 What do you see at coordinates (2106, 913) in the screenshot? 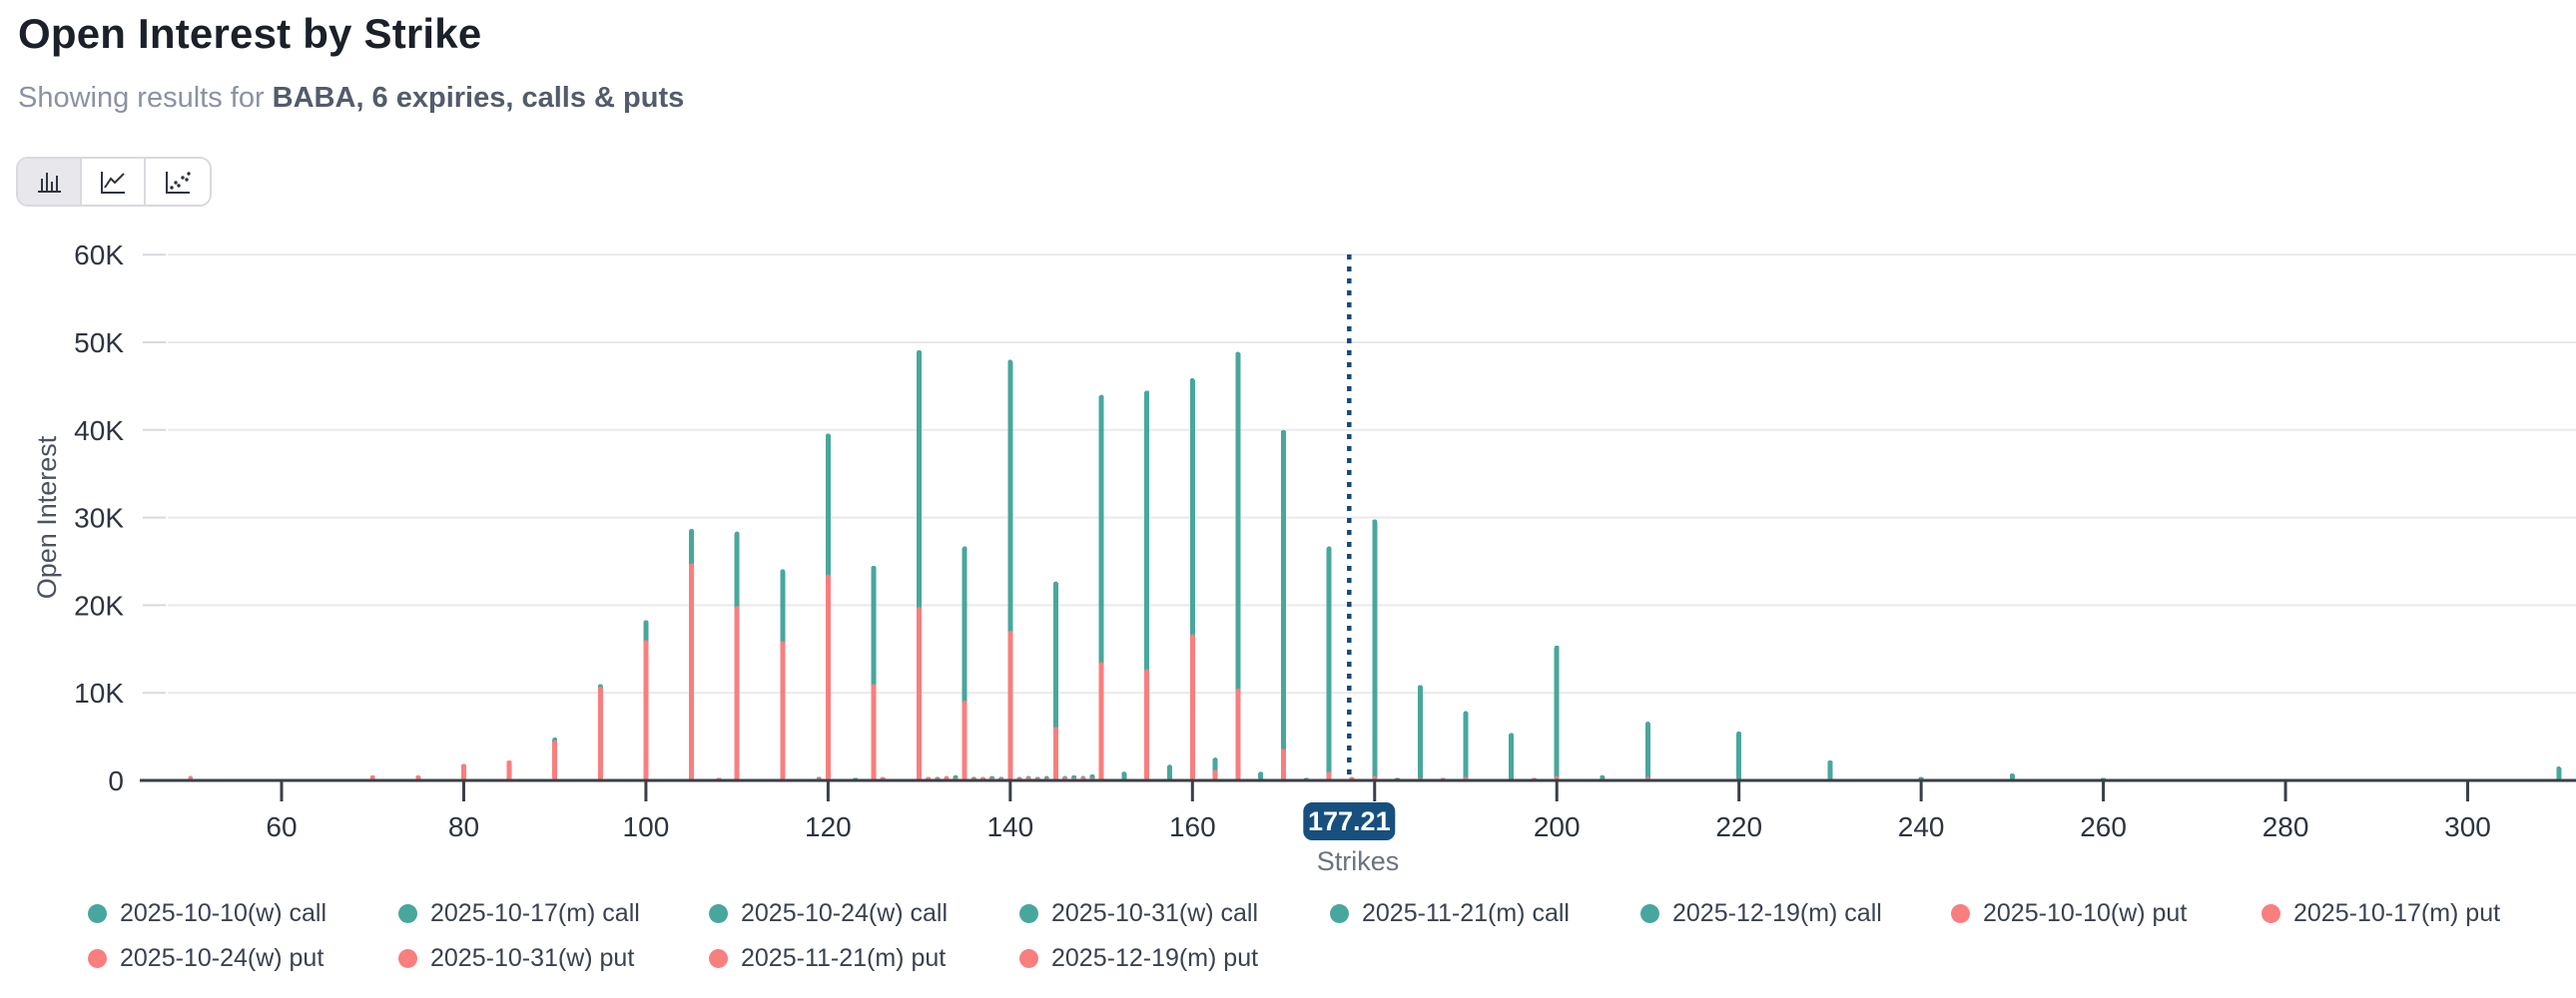
I see `legend-item-2025-10-10-w-put: 2025-10-10(w) put` at bounding box center [2106, 913].